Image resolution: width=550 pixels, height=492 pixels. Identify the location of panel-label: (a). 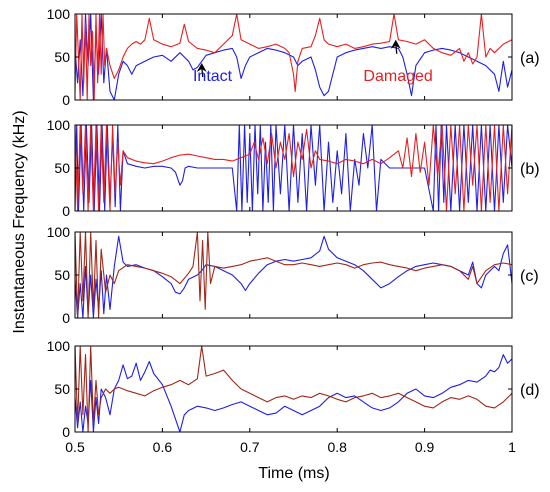
(530, 58).